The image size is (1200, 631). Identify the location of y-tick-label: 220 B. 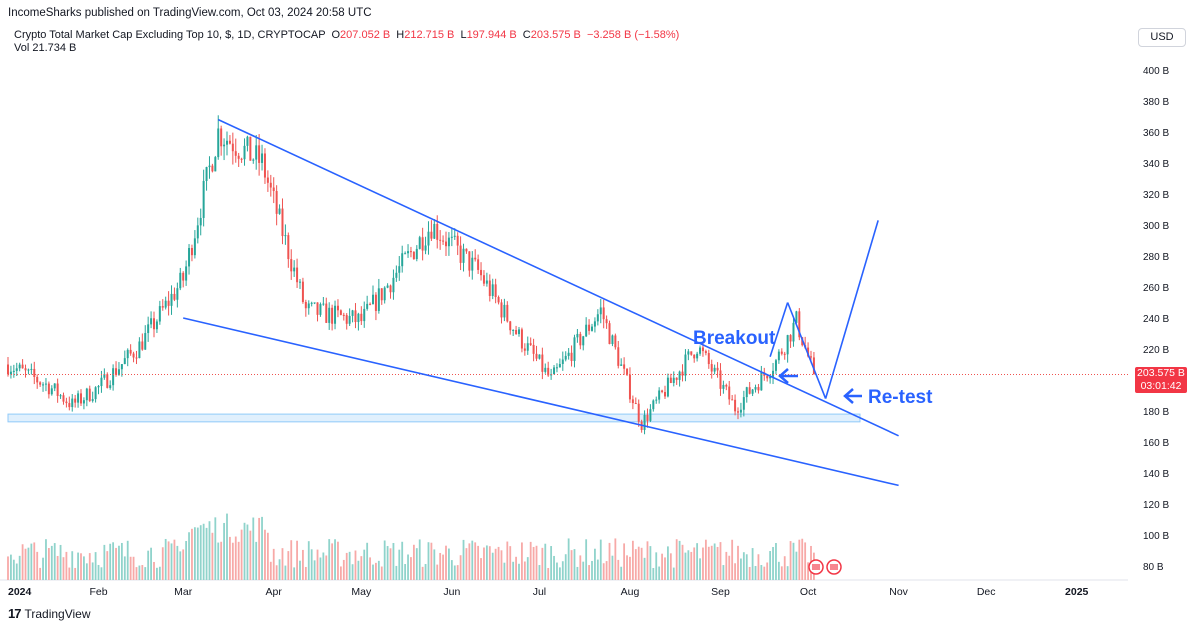
(1156, 350).